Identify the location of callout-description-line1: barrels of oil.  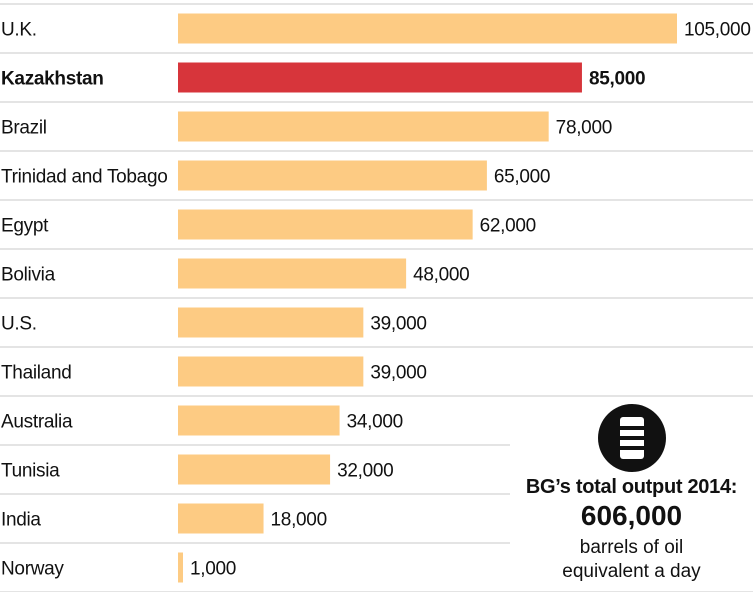
(631, 547).